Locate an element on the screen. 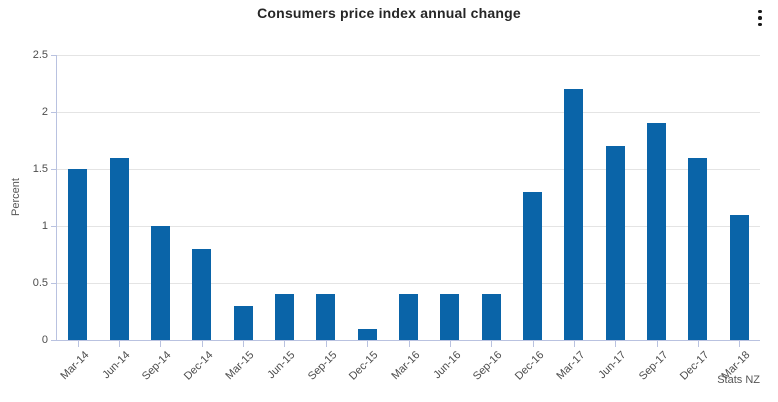 This screenshot has height=402, width=778. y-axis-label: 2 is located at coordinates (44, 112).